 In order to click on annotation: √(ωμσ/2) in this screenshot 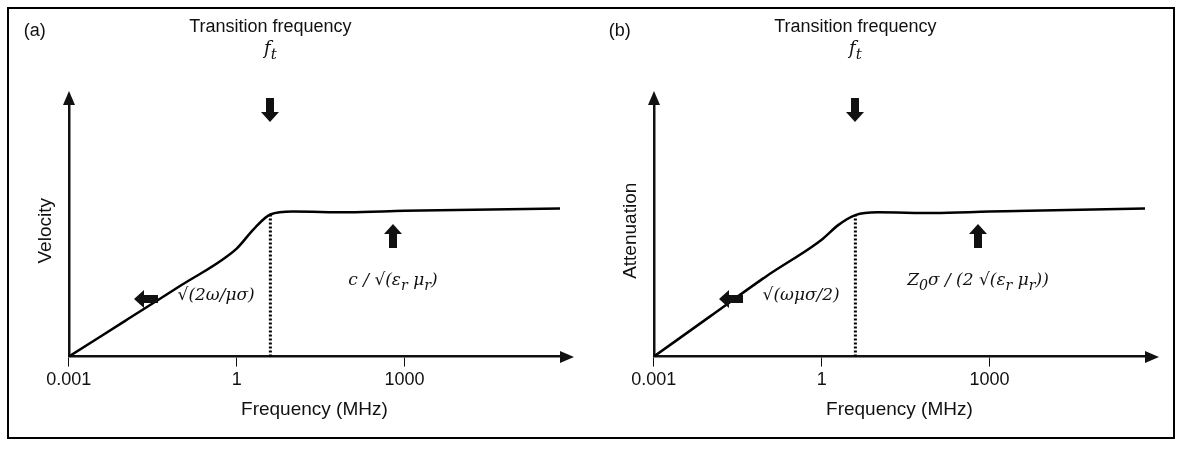, I will do `click(801, 293)`.